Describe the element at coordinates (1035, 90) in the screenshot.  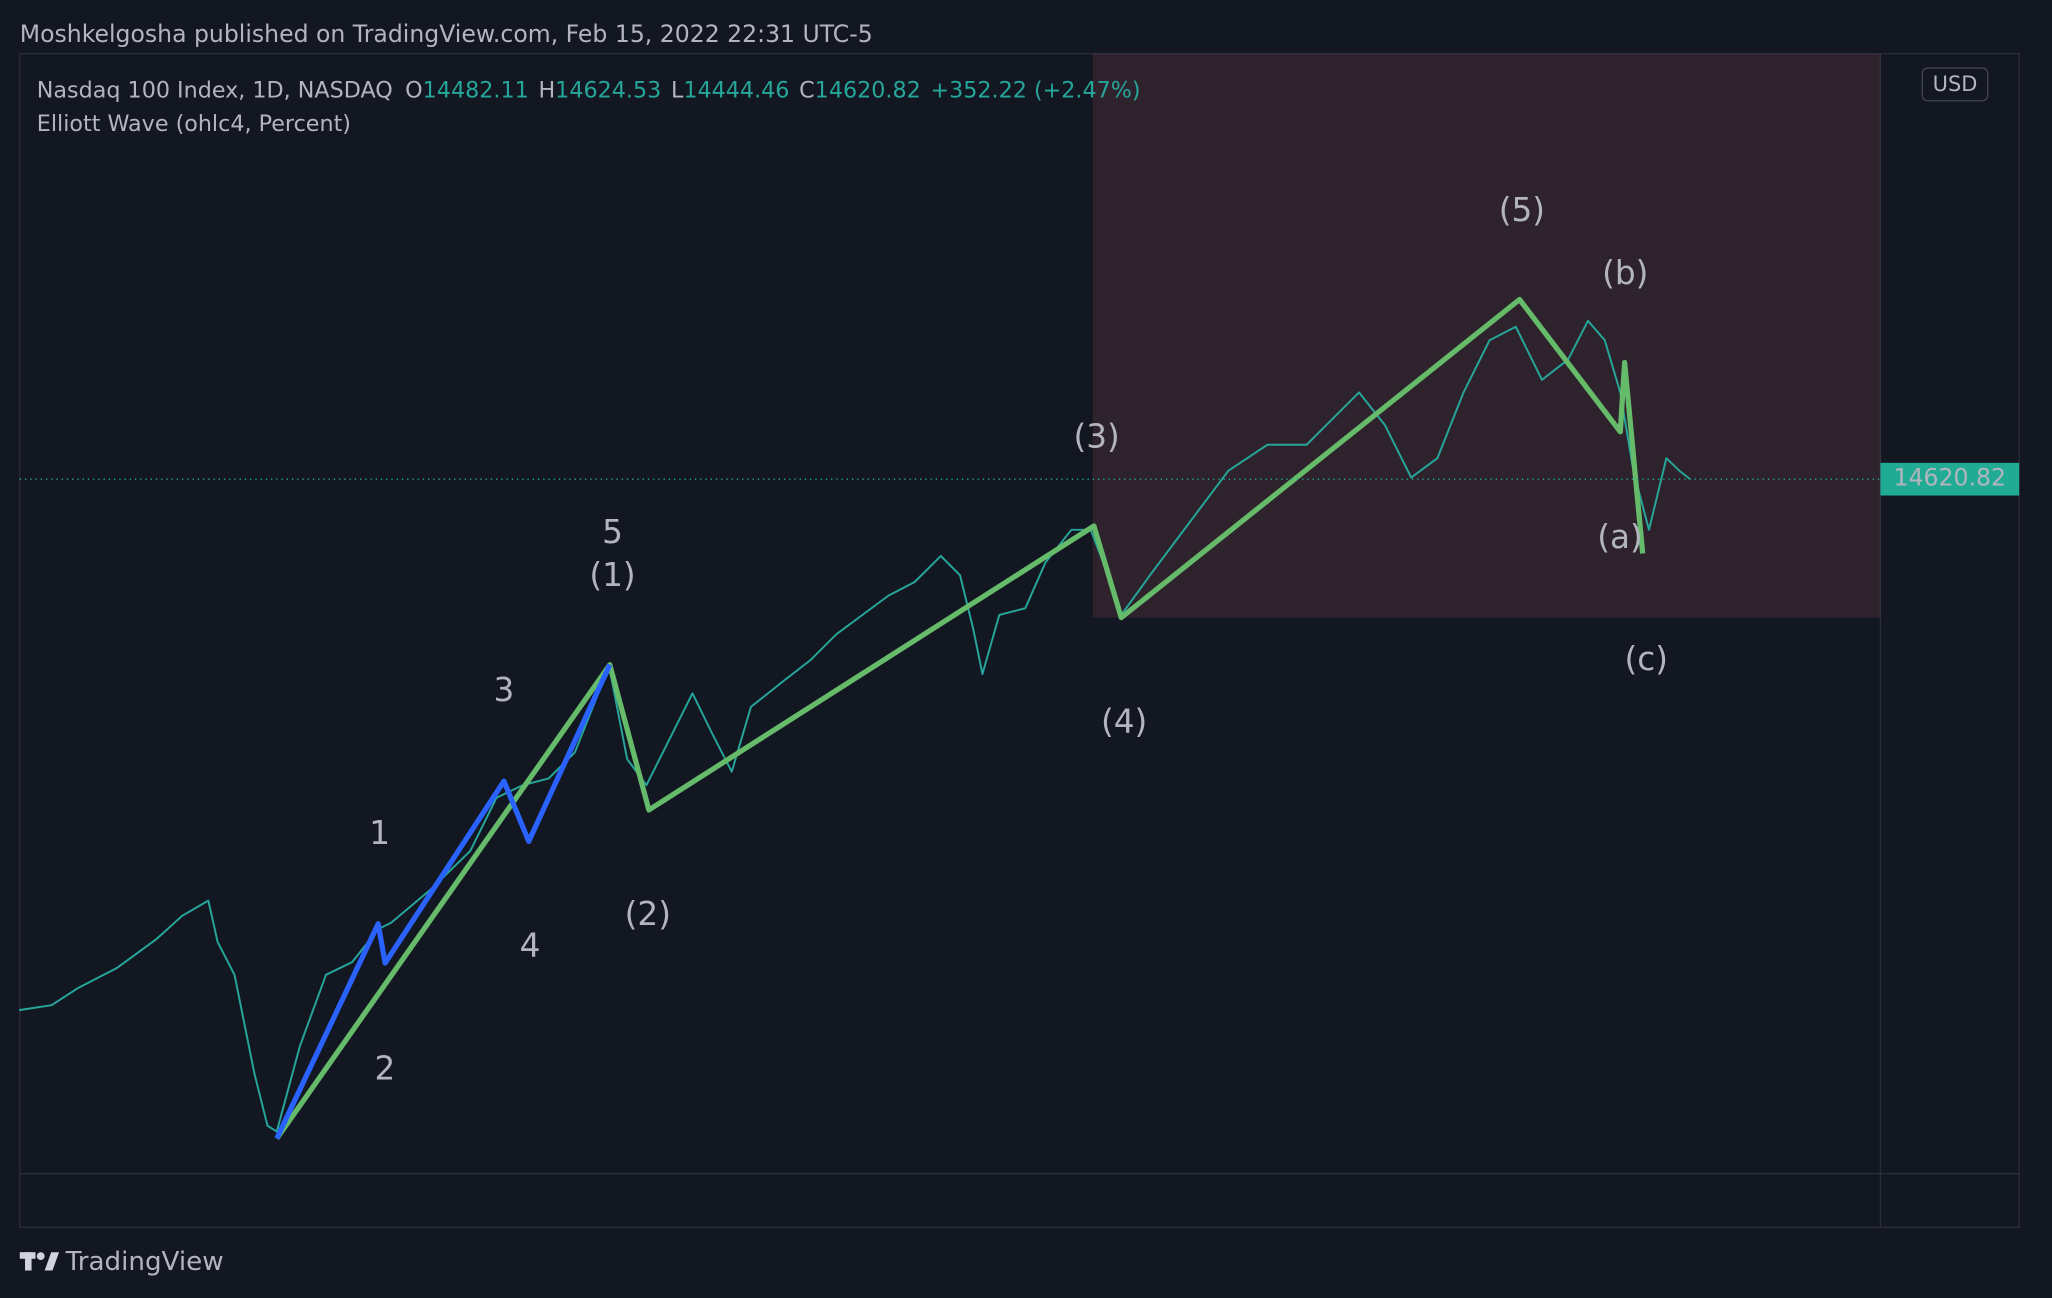
I see `legend-change: +352.22 (+2.47%)` at that location.